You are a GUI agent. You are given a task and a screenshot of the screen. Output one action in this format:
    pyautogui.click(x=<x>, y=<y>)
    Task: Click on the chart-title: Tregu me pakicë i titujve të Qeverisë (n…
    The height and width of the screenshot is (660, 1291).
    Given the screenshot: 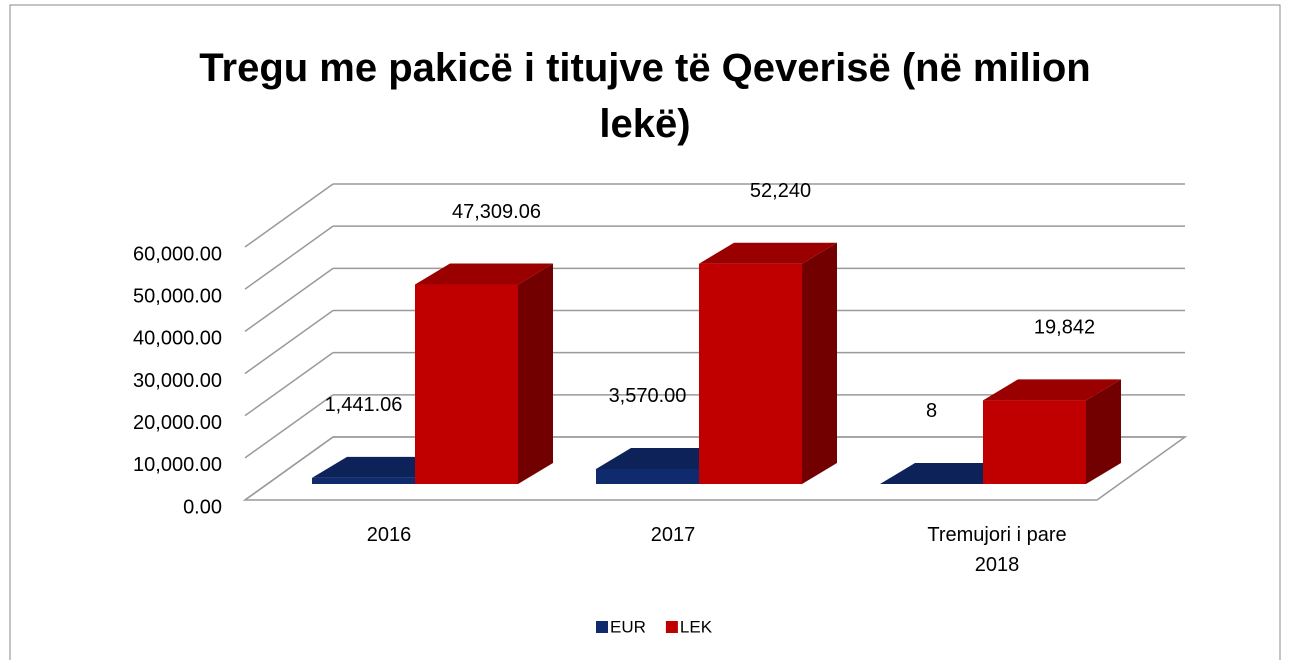 What is the action you would take?
    pyautogui.click(x=645, y=96)
    